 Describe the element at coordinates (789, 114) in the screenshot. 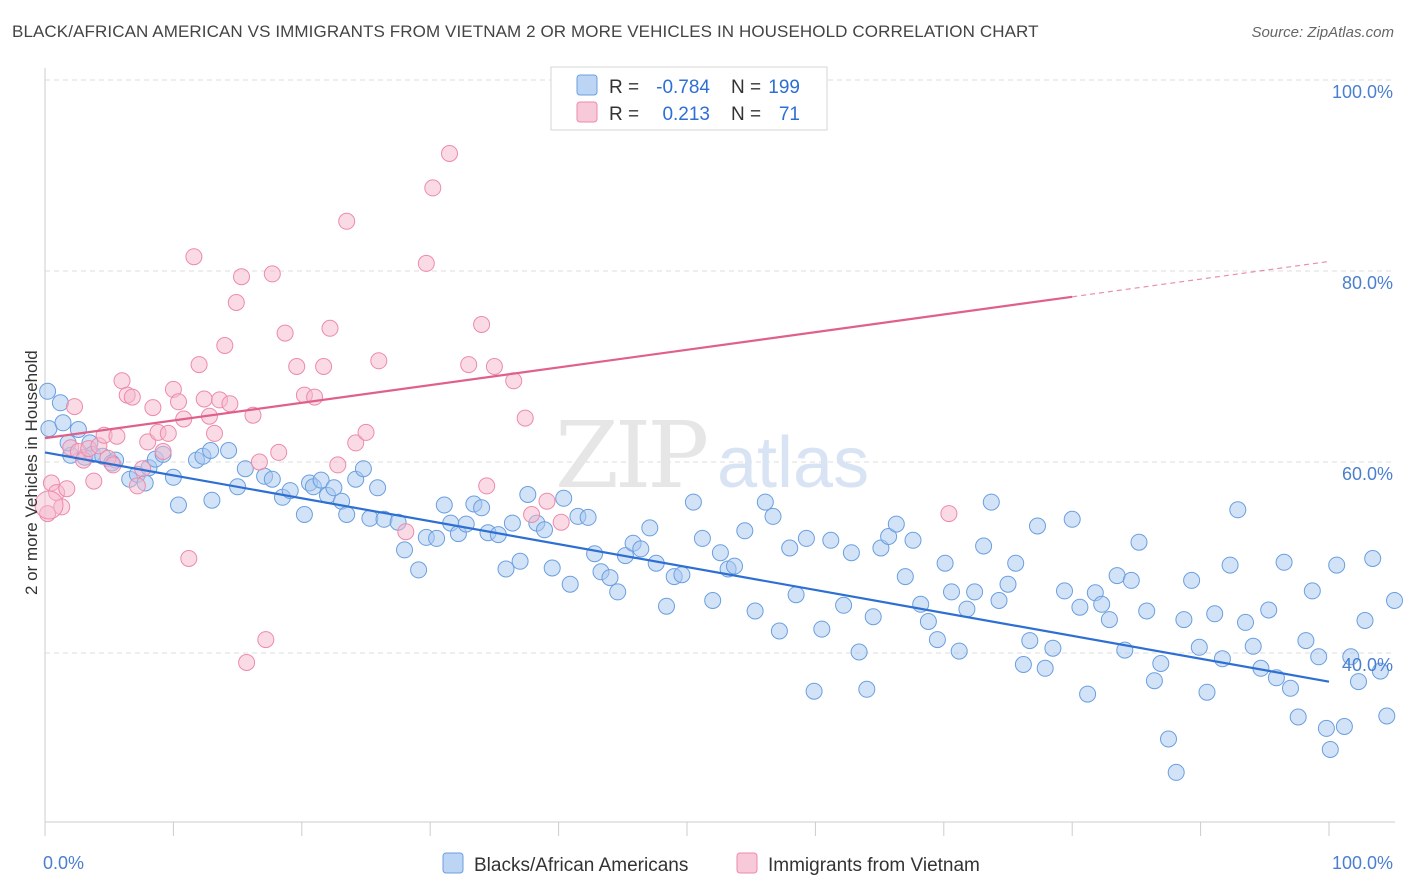

I see `legend-n-value-pink: 71` at that location.